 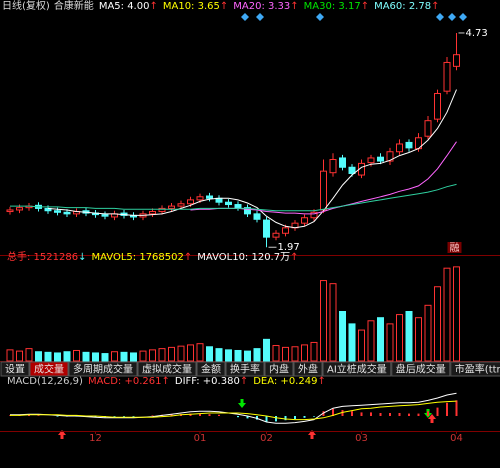 What do you see at coordinates (124, 6) in the screenshot?
I see `legend-item: MA5: 4.00` at bounding box center [124, 6].